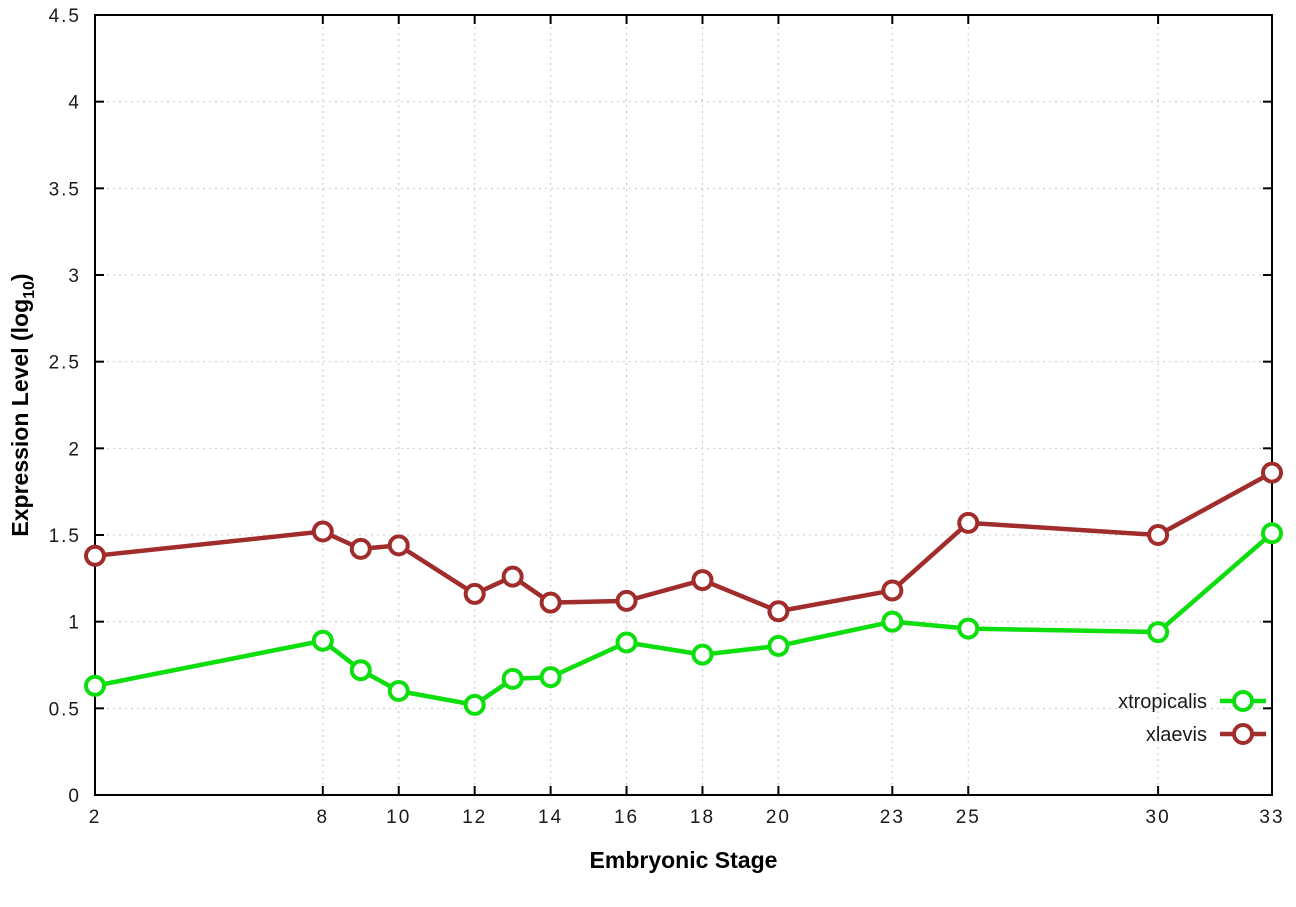 Image resolution: width=1296 pixels, height=907 pixels. Describe the element at coordinates (1192, 718) in the screenshot. I see `legend: xtropicalis xlaevis` at that location.